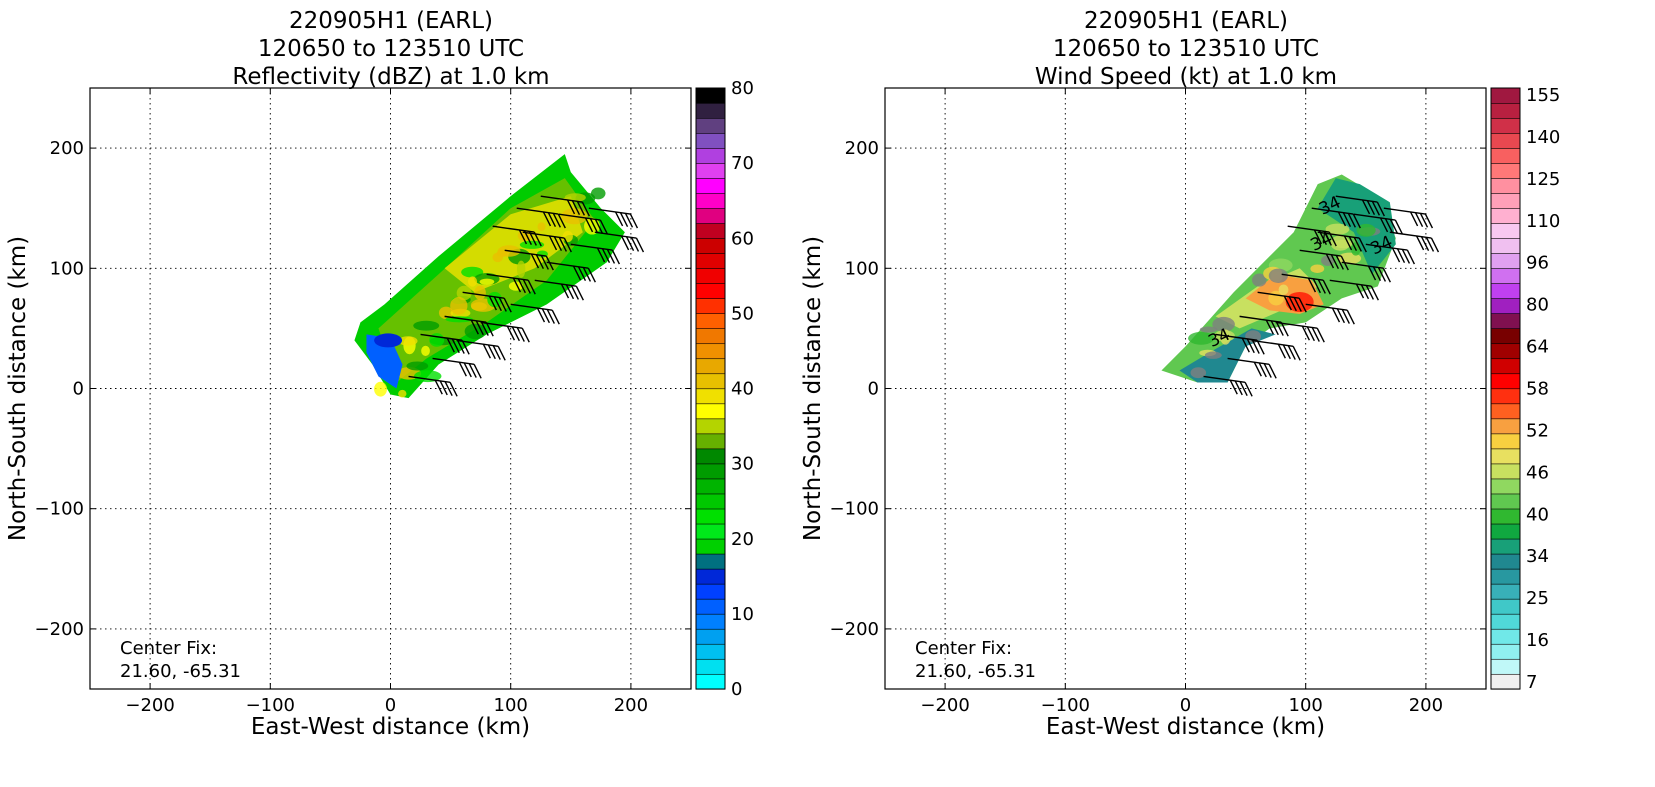 This screenshot has width=1655, height=787. I want to click on colorbar-tick-label: 140, so click(1543, 137).